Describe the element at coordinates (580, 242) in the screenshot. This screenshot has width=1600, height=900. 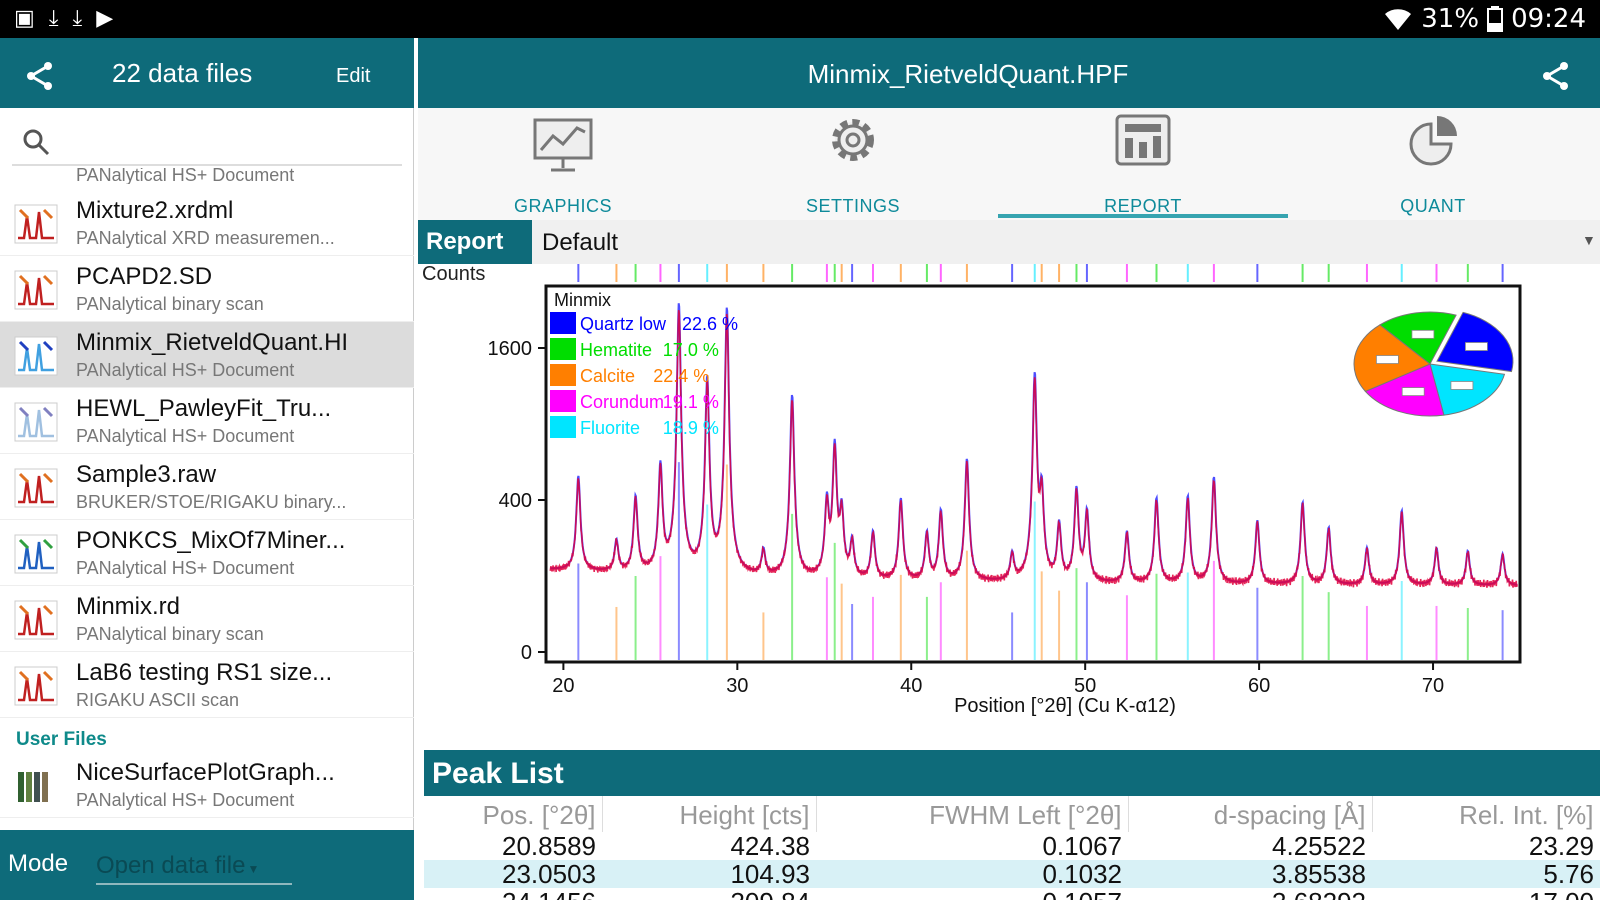
I see `report-template-value: Default` at that location.